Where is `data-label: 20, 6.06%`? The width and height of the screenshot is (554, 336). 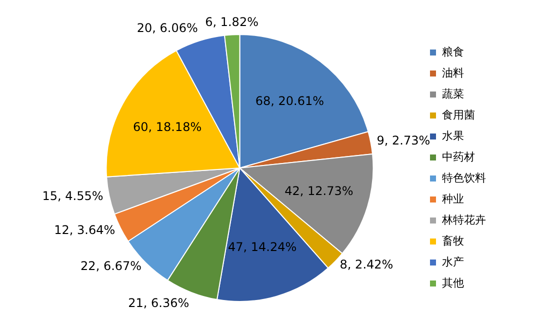
data-label: 20, 6.06% is located at coordinates (167, 28).